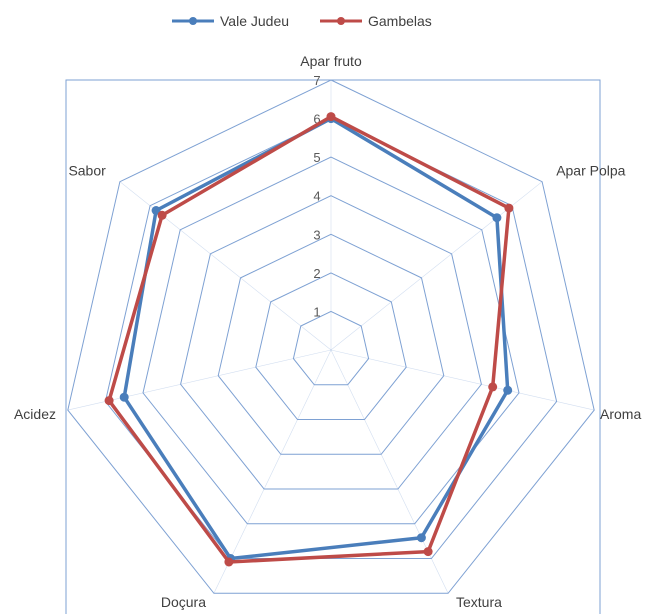  I want to click on radial-tick-labels: 1 2 3 4 5 6 7, so click(316, 196).